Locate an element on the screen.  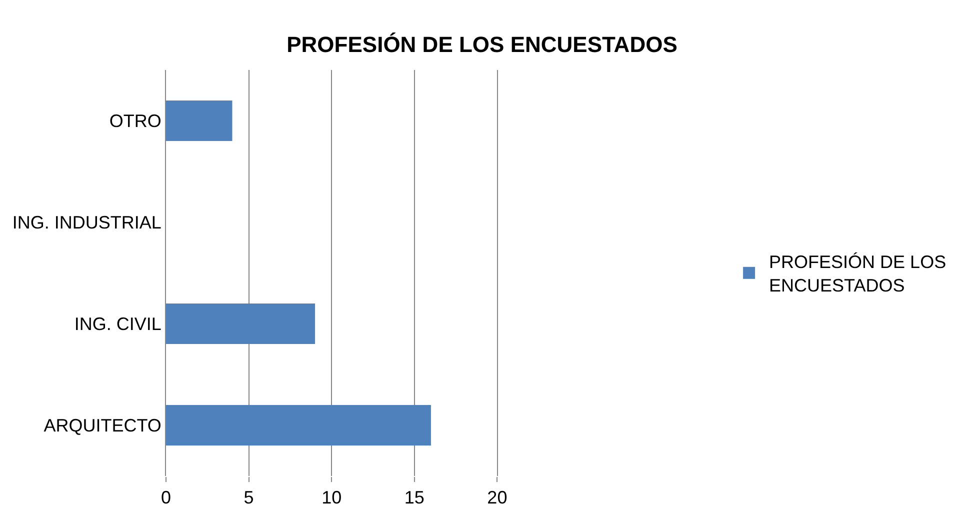
x-tick-label: 15 is located at coordinates (414, 498).